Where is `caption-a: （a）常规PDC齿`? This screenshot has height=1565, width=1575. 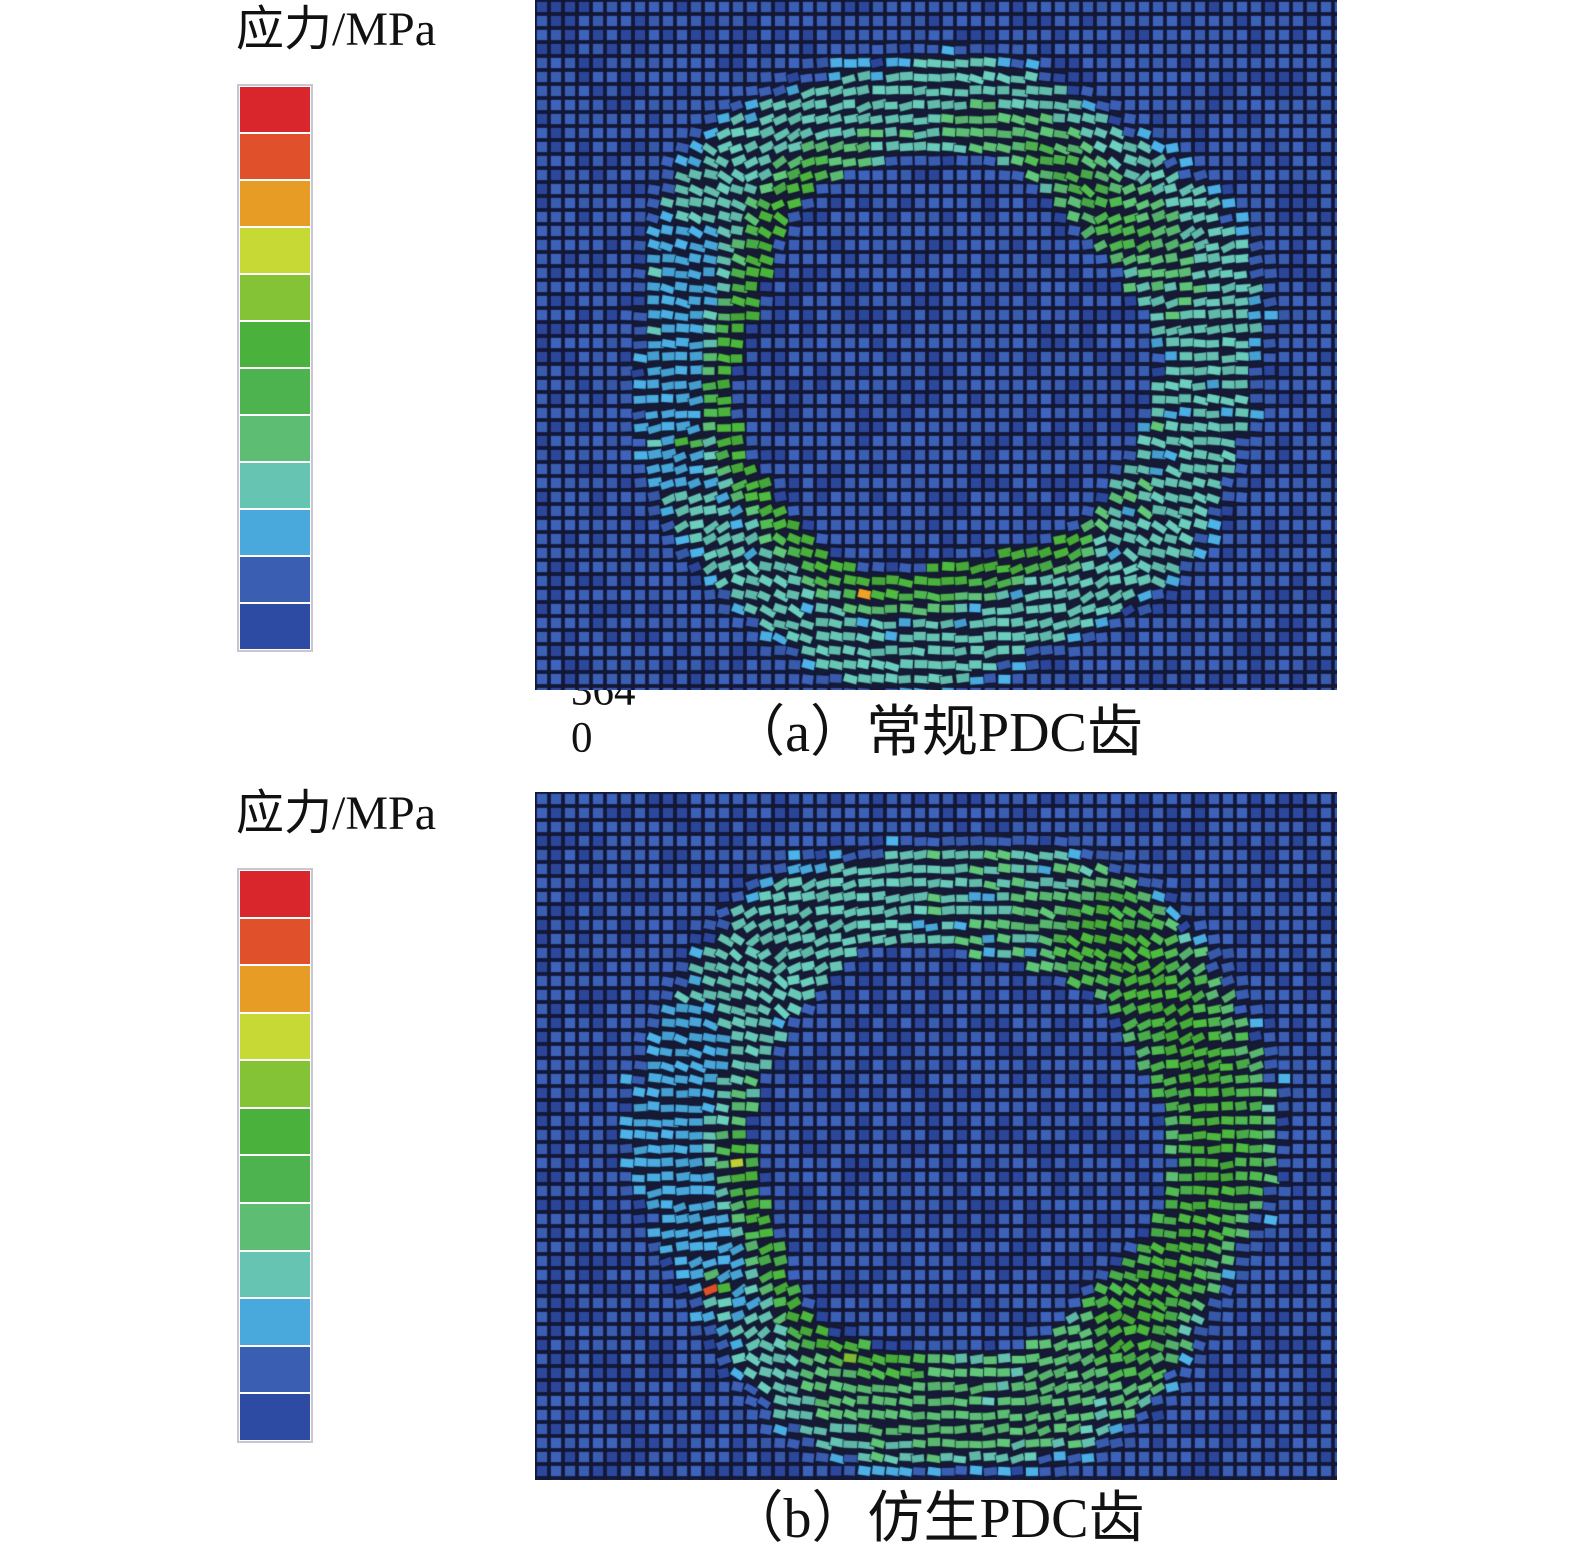
caption-a: （a）常规PDC齿 is located at coordinates (936, 733).